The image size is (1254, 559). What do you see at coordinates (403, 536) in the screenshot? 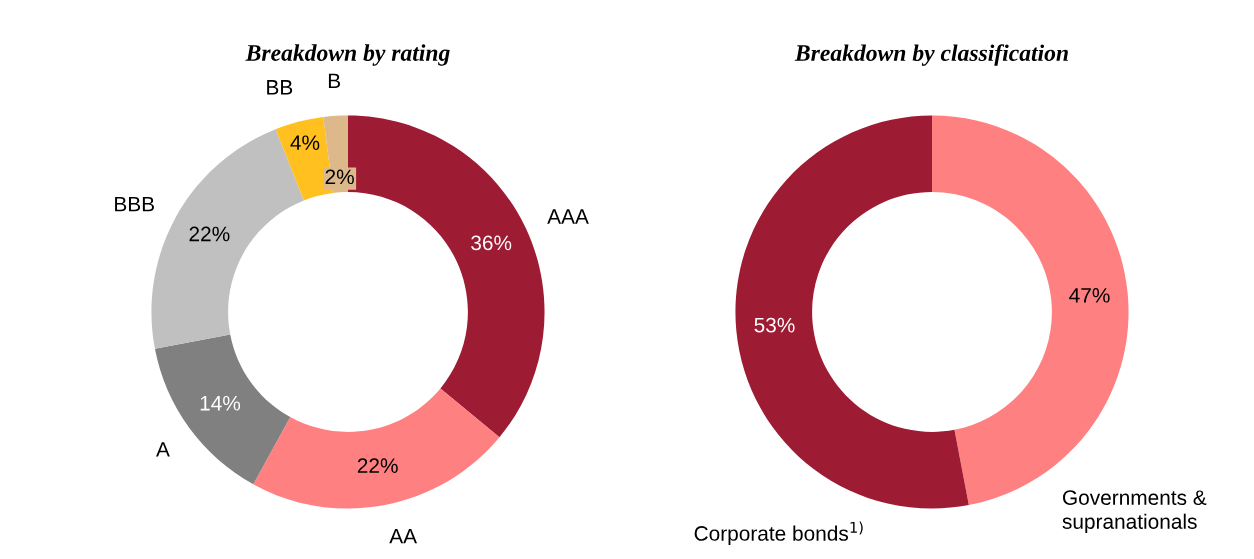
I see `slice-label: AA` at bounding box center [403, 536].